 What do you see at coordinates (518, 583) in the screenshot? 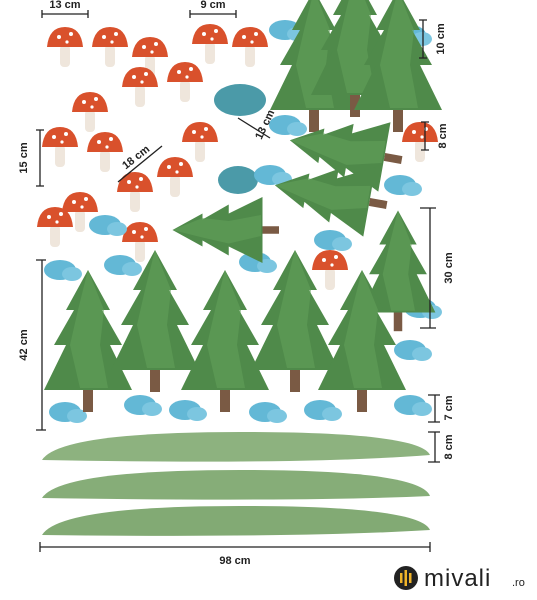
I see `logo-suffix: .ro` at bounding box center [518, 583].